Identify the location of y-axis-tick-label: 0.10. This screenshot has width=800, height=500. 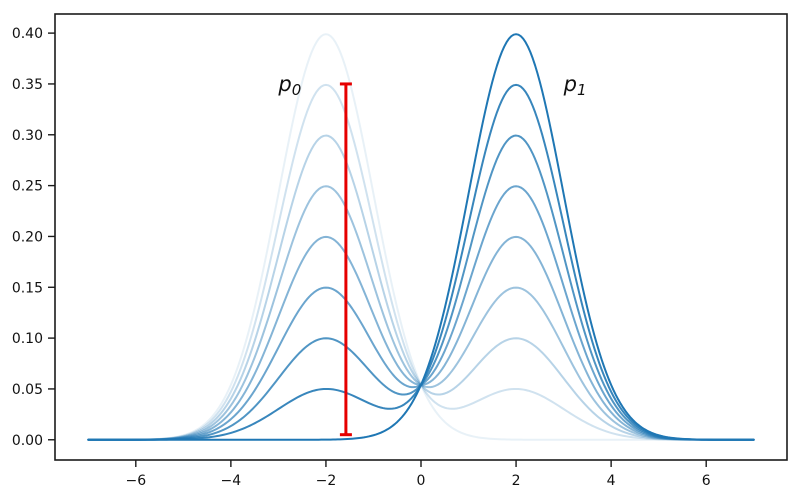
(27, 339).